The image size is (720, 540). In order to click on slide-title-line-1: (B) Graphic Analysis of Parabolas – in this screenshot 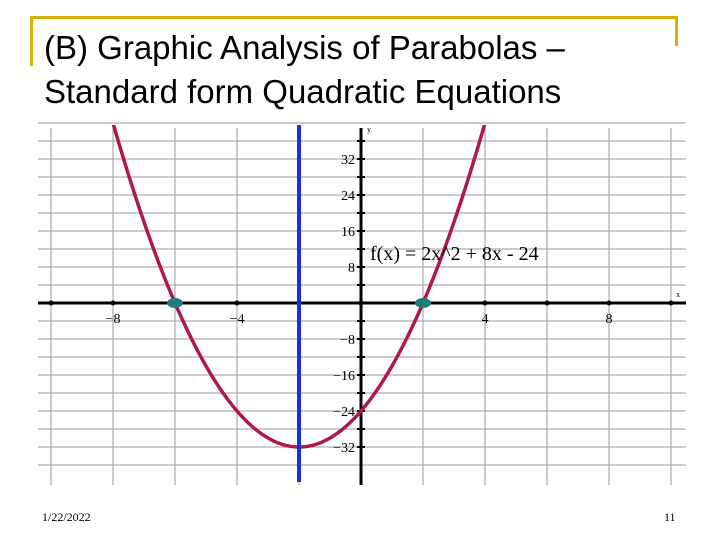, I will do `click(304, 47)`.